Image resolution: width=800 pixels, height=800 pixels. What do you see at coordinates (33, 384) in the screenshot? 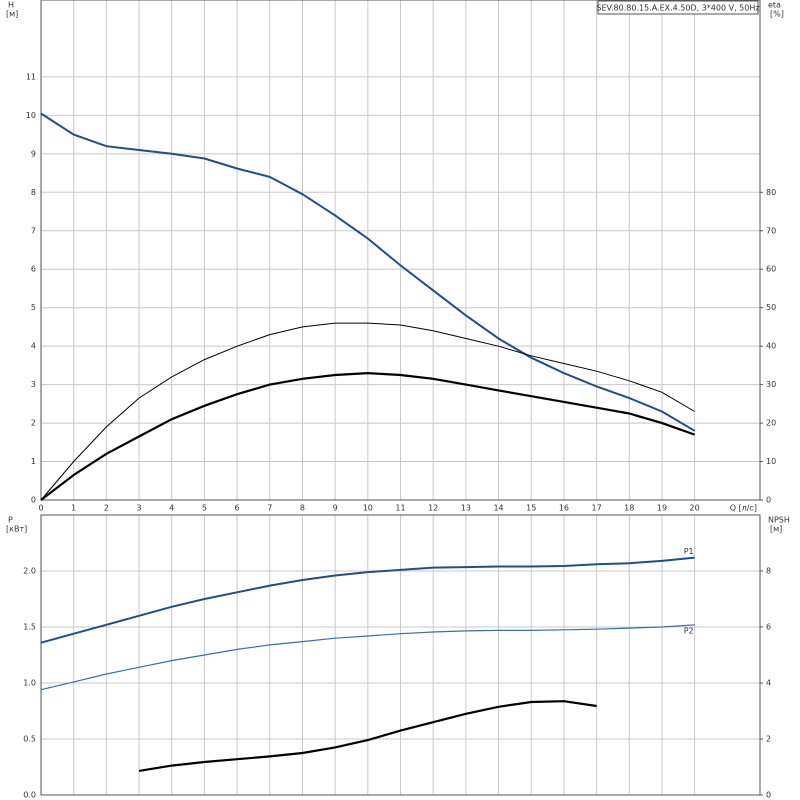
I see `y-tick-label: 3` at bounding box center [33, 384].